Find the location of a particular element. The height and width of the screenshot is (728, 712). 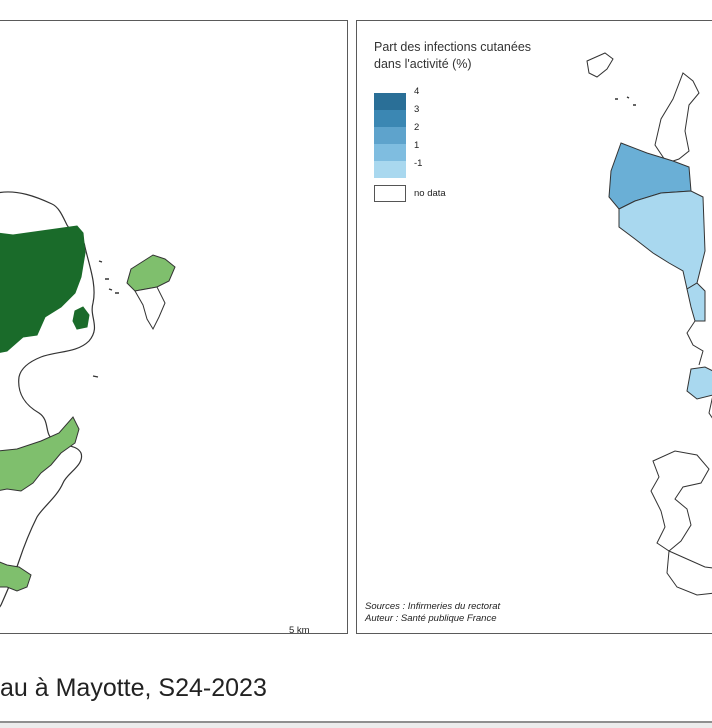

legend-tick-4: 4 is located at coordinates (417, 91).